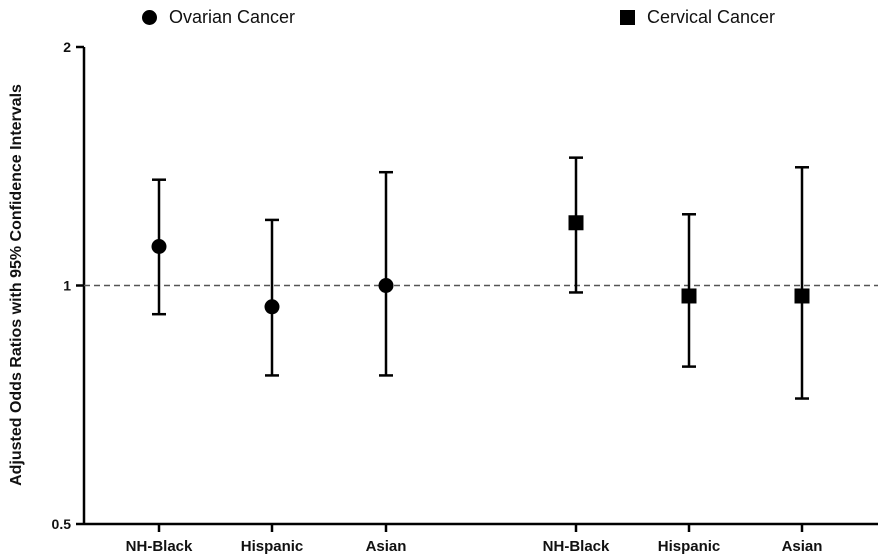 The width and height of the screenshot is (880, 557). What do you see at coordinates (159, 247) in the screenshot?
I see `ovarian-nh-black-point` at bounding box center [159, 247].